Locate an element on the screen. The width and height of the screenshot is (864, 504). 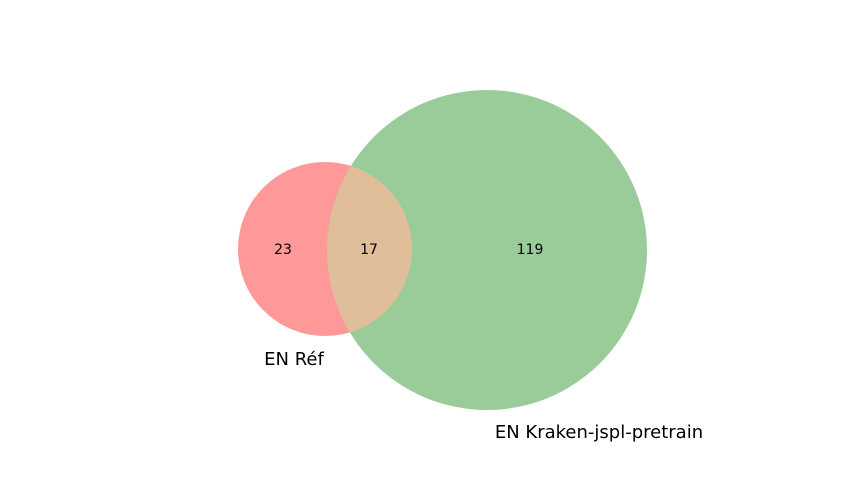
set-a-only-count: 23 is located at coordinates (283, 250).